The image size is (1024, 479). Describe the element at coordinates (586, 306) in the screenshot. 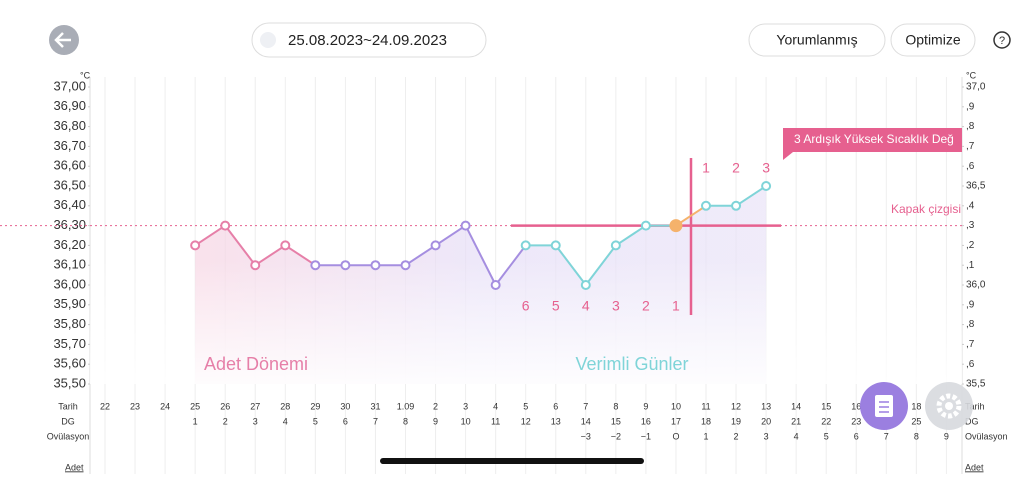

I see `count-down: 4` at that location.